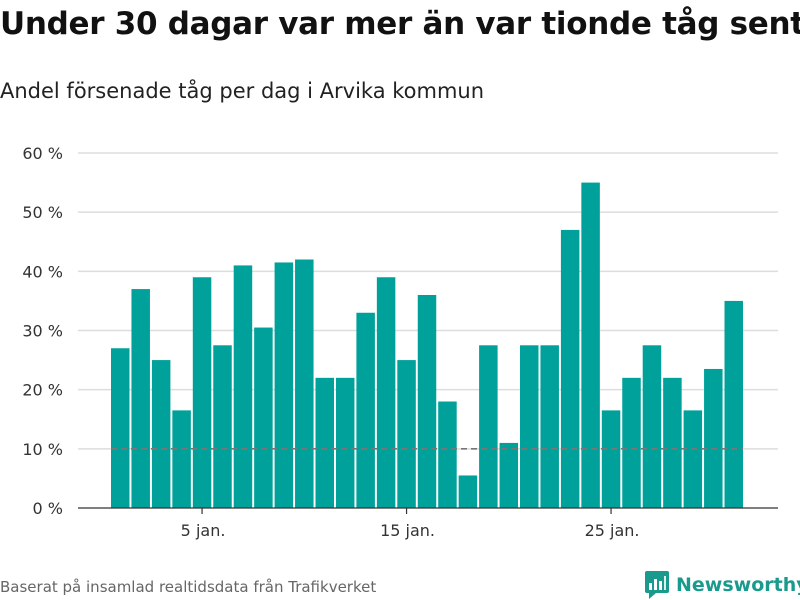 This screenshot has height=600, width=800. Describe the element at coordinates (42, 212) in the screenshot. I see `y-tick-label: 50 %` at that location.